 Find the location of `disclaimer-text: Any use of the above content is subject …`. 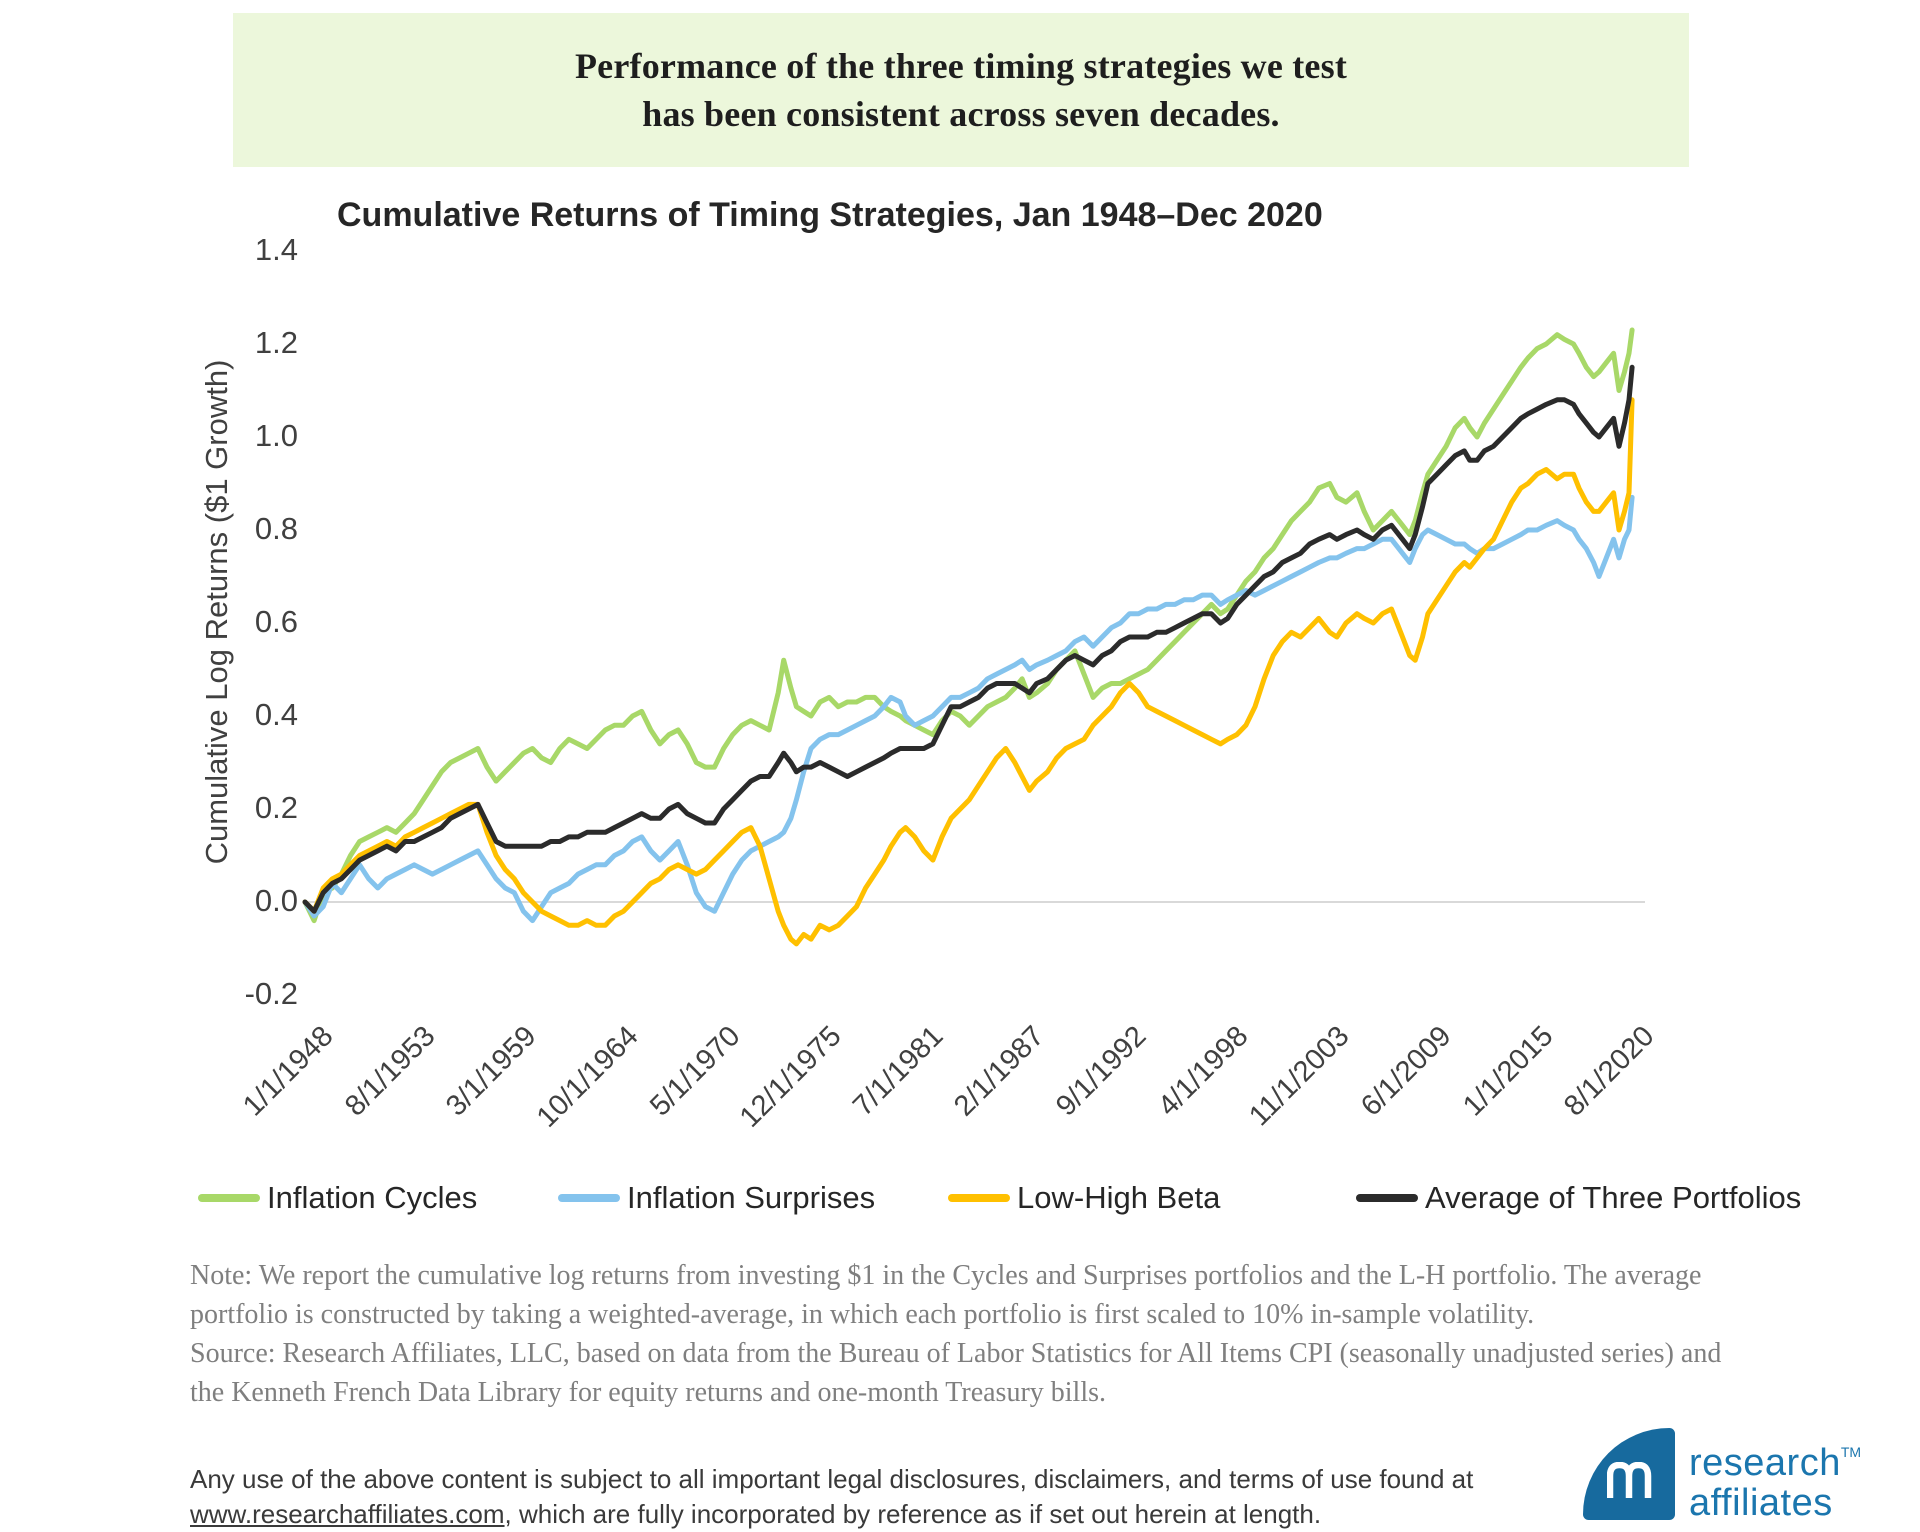

disclaimer-text: Any use of the above content is subject … is located at coordinates (855, 1497).